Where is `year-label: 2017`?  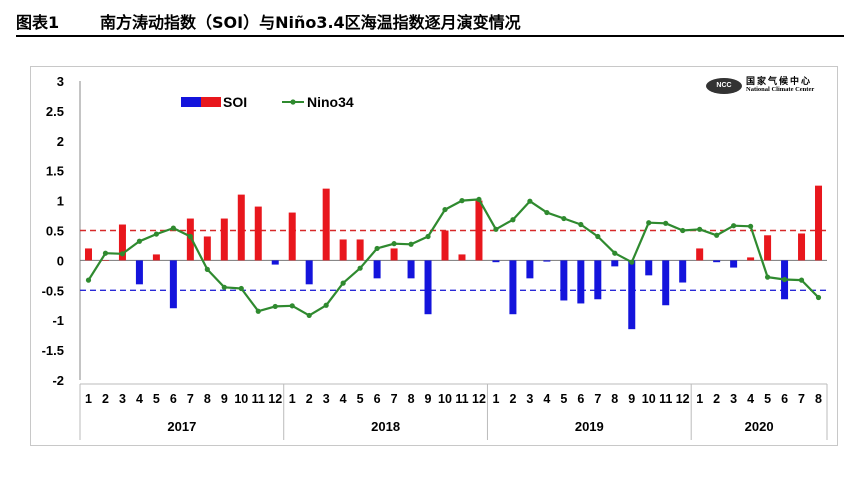
year-label: 2017 is located at coordinates (181, 426).